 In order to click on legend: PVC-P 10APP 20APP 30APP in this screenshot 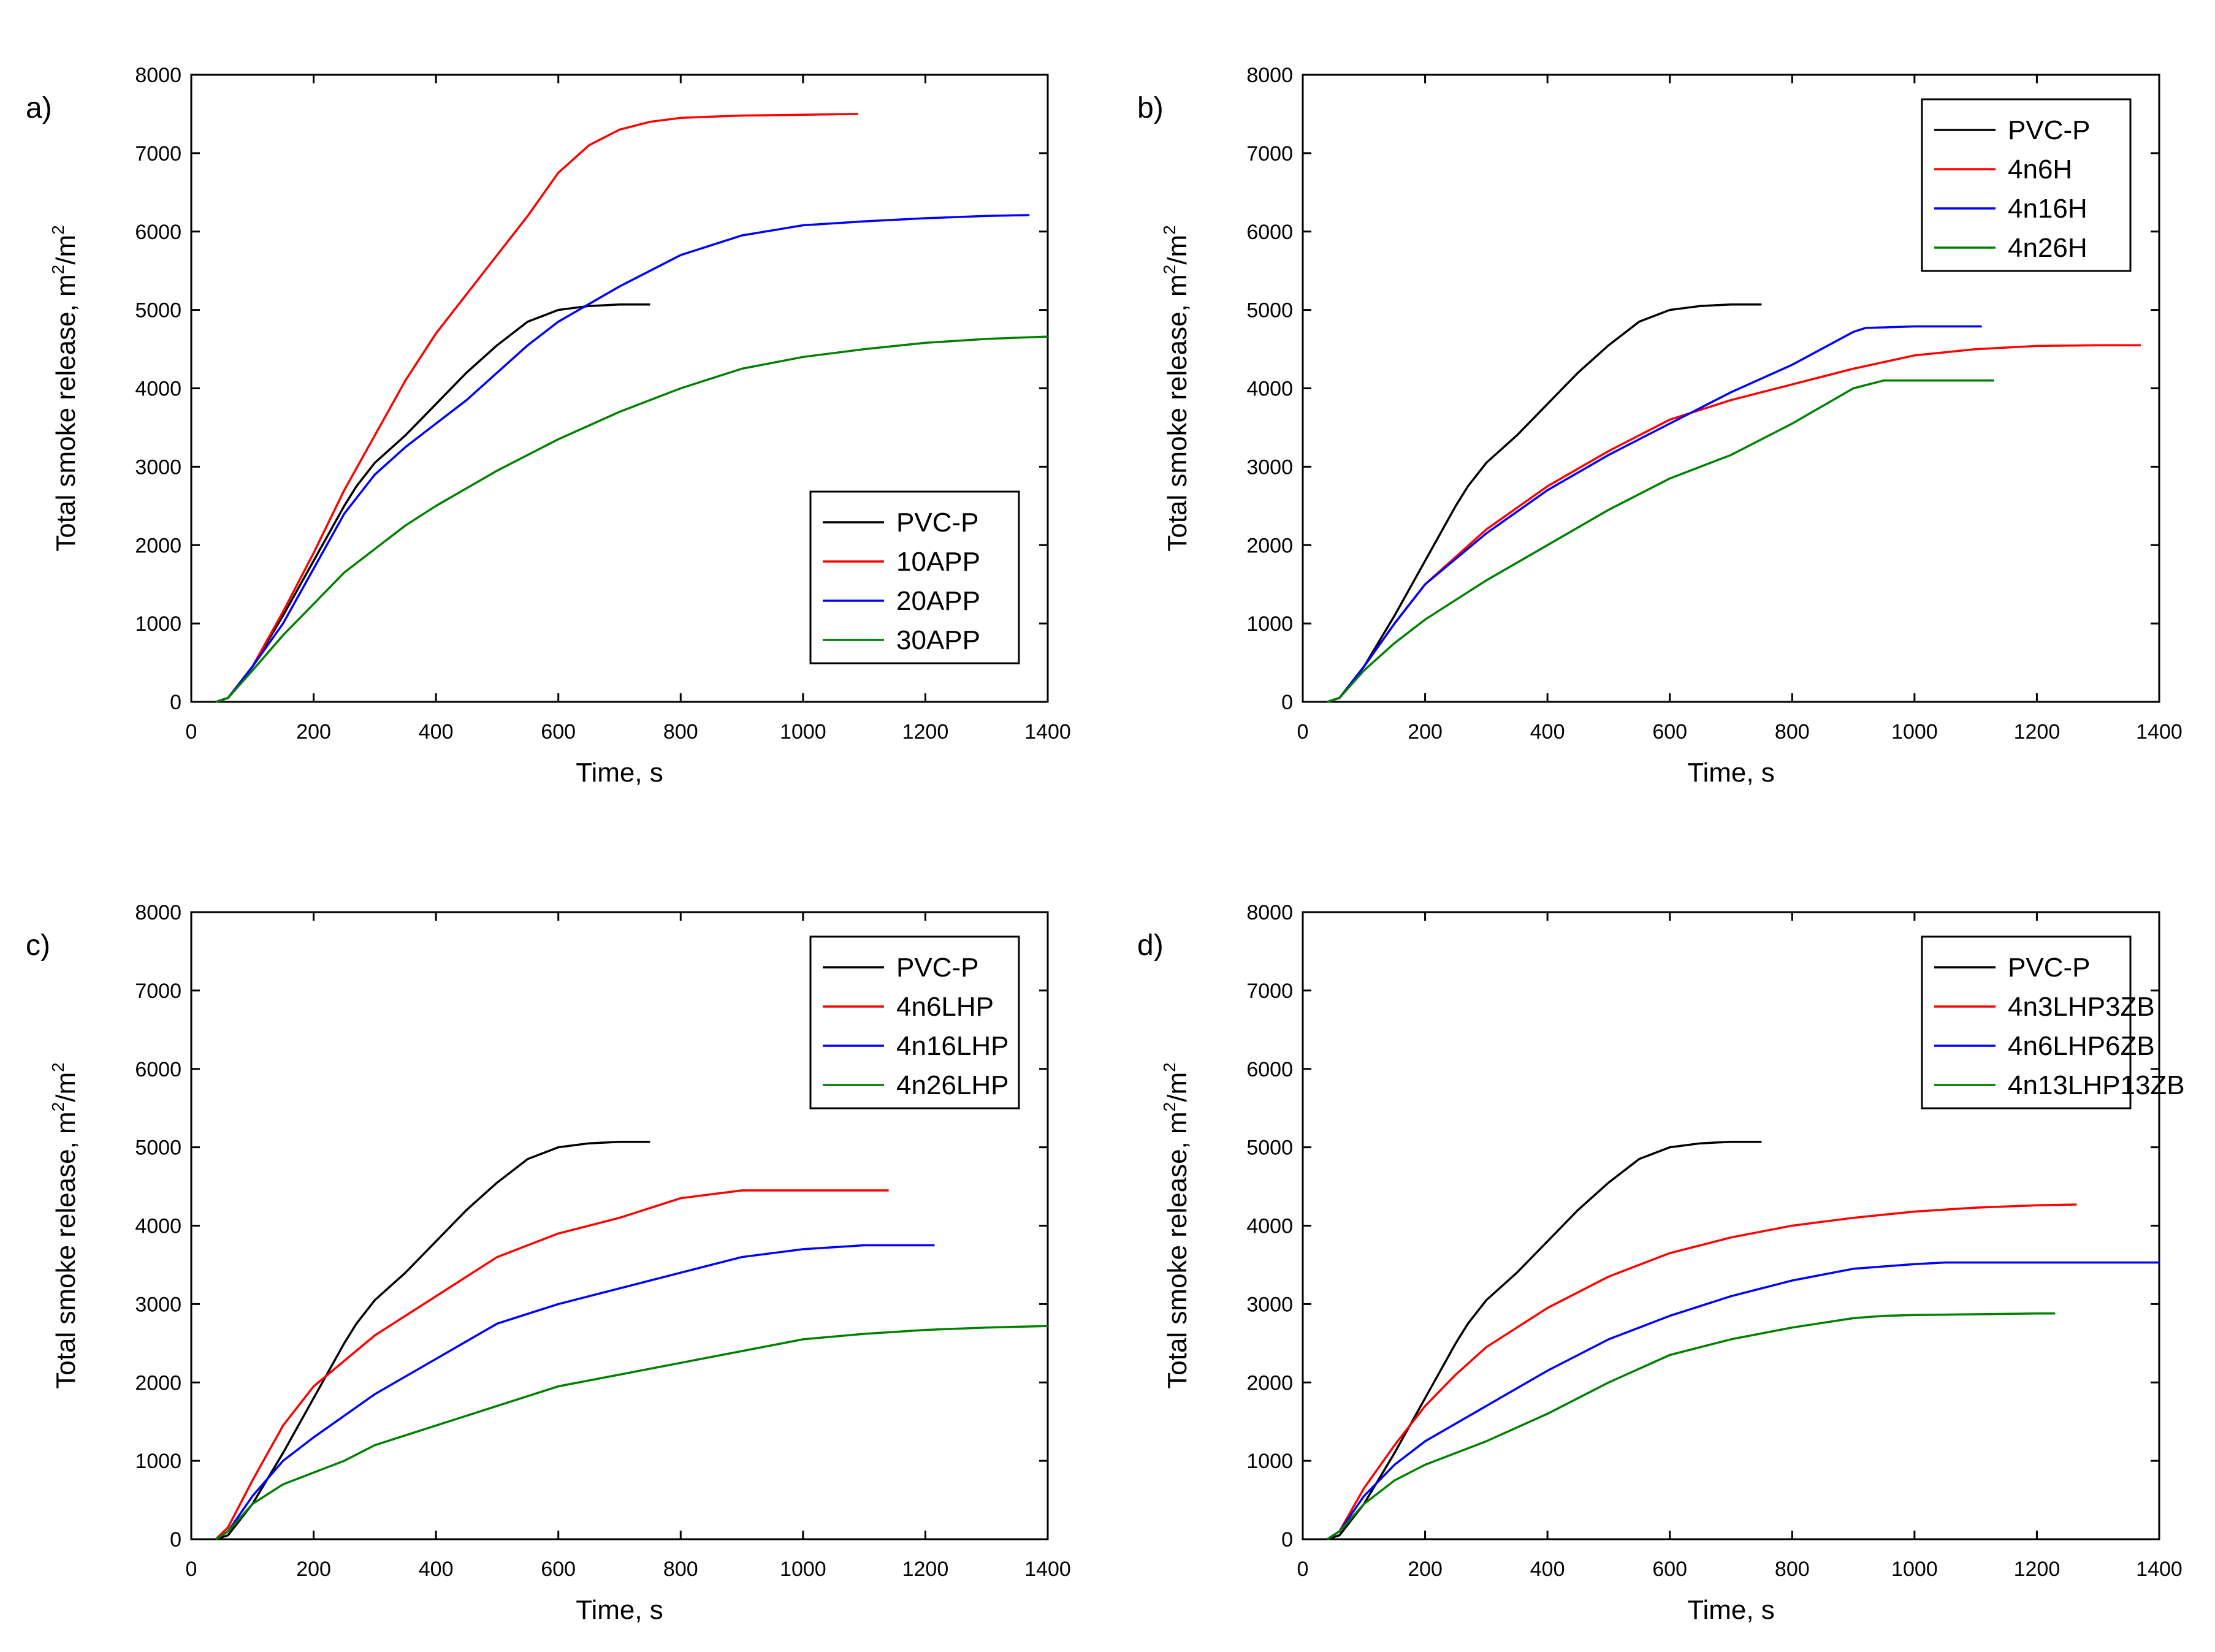, I will do `click(914, 577)`.